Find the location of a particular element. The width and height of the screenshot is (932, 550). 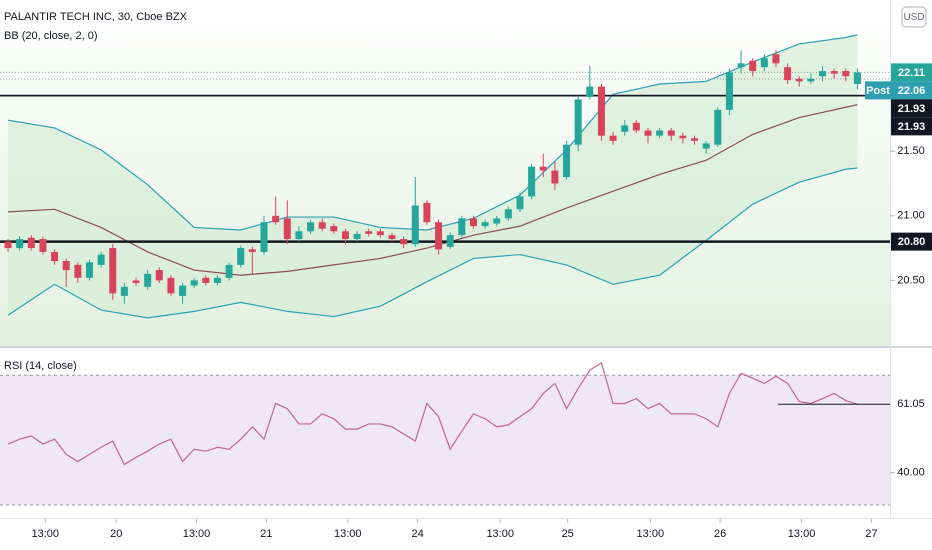

chart-title: PALANTIR TECH INC, 30, Cboe BZX is located at coordinates (96, 17).